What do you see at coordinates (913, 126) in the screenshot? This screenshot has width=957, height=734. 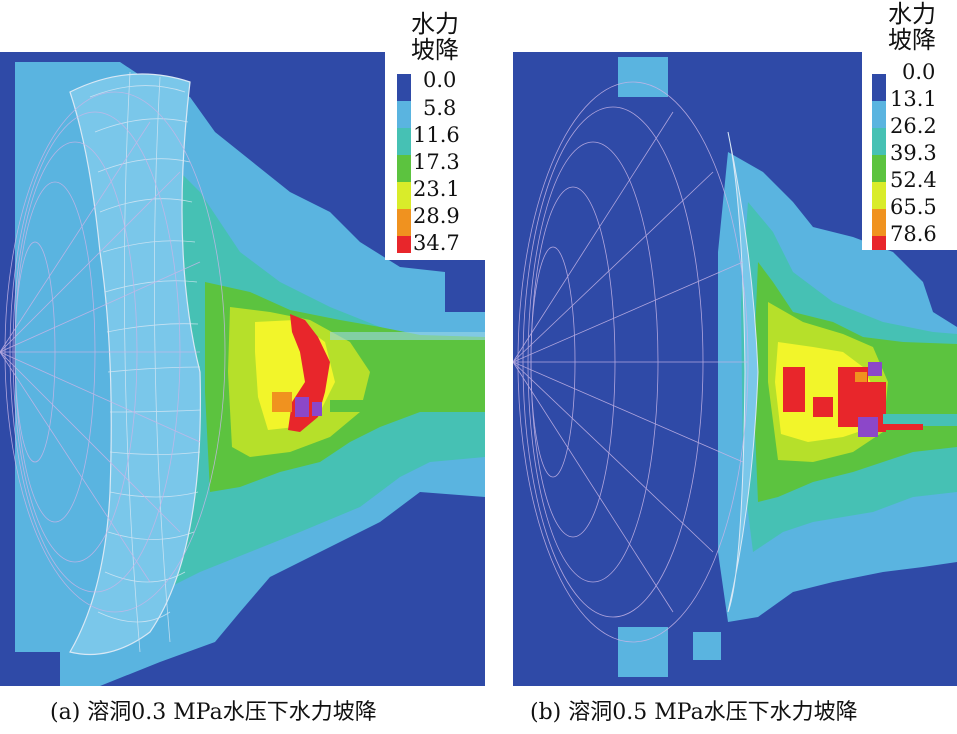 I see `panel-b-legend-value-2: 26.2` at bounding box center [913, 126].